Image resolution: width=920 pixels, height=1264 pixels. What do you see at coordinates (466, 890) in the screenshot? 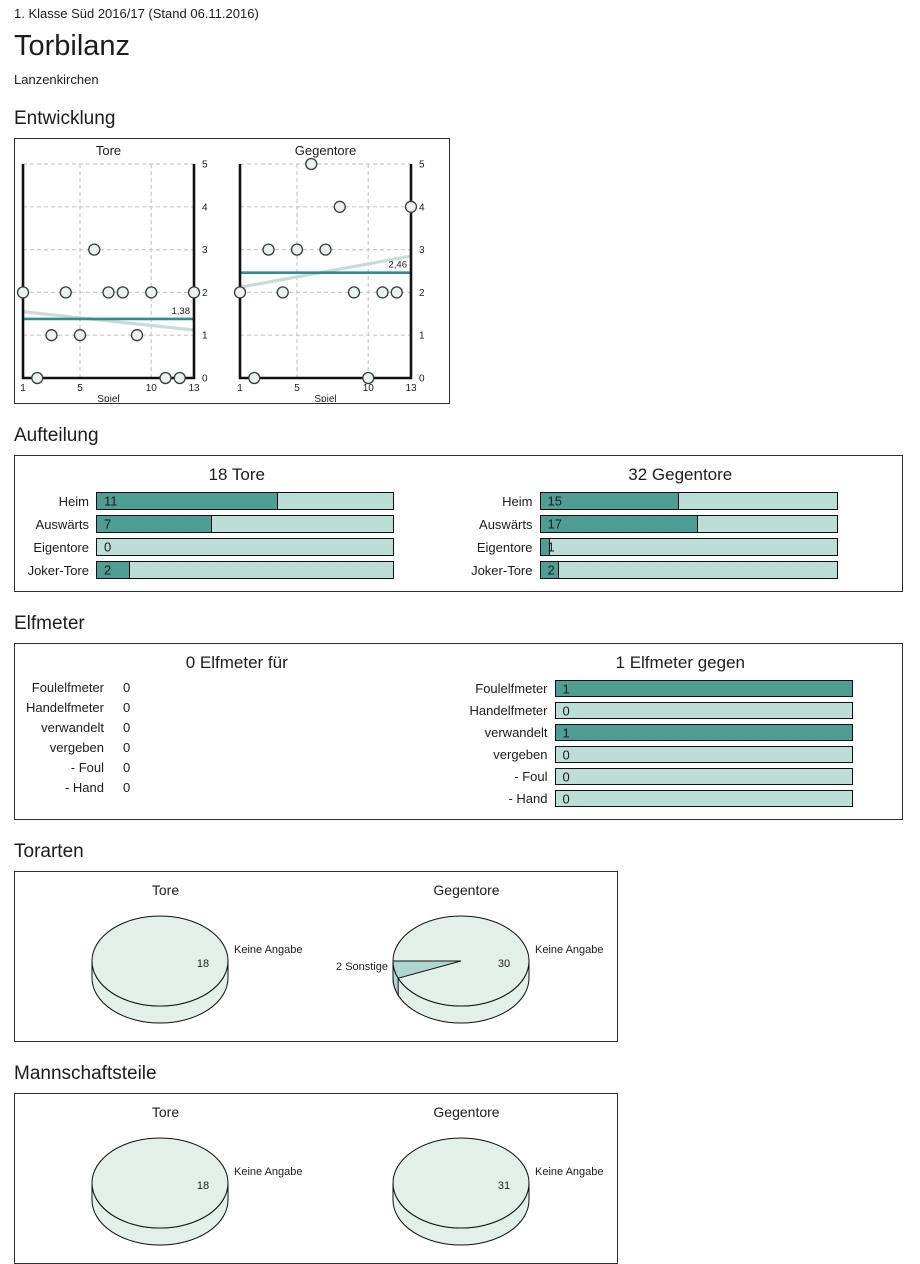
I see `pie-title-torarten-gegentore: Gegentore` at bounding box center [466, 890].